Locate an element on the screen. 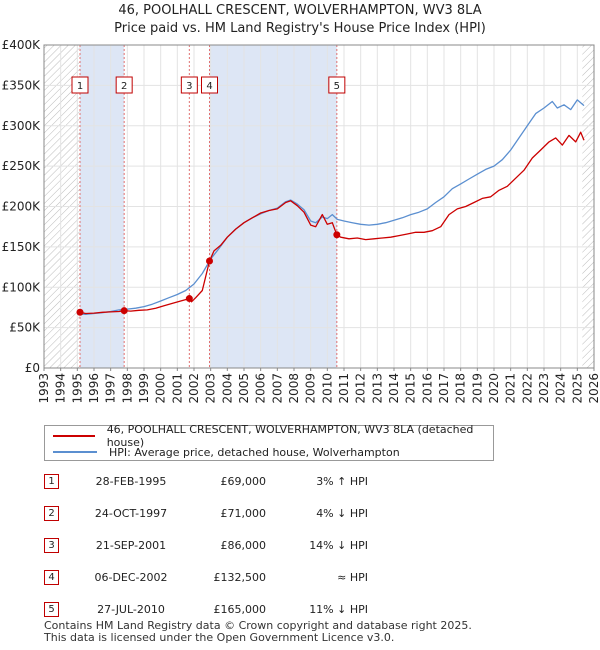 Image resolution: width=600 pixels, height=650 pixels. x-tick-label: 2021 is located at coordinates (511, 388).